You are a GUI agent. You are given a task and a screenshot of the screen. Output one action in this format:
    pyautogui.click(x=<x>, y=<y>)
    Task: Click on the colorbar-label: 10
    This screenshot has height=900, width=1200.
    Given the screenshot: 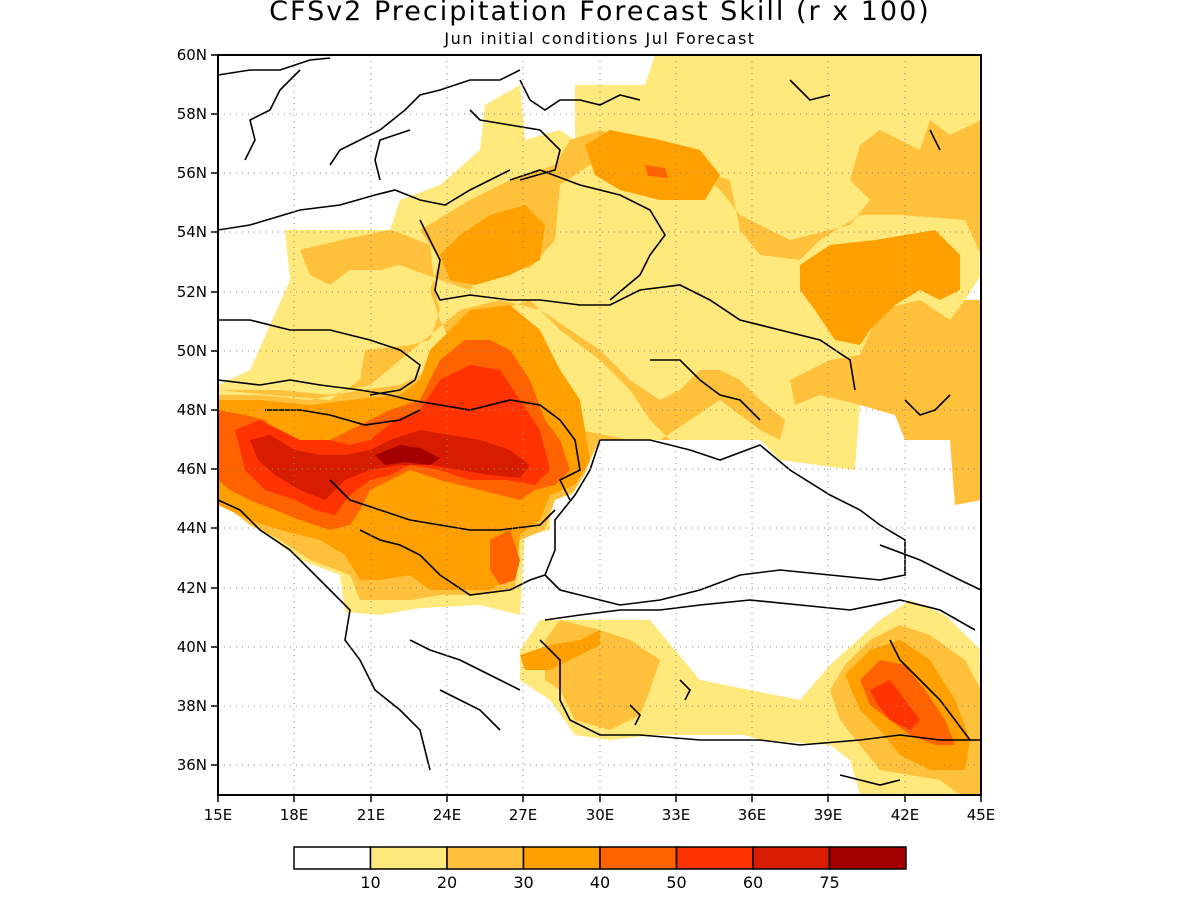 What is the action you would take?
    pyautogui.click(x=370, y=882)
    